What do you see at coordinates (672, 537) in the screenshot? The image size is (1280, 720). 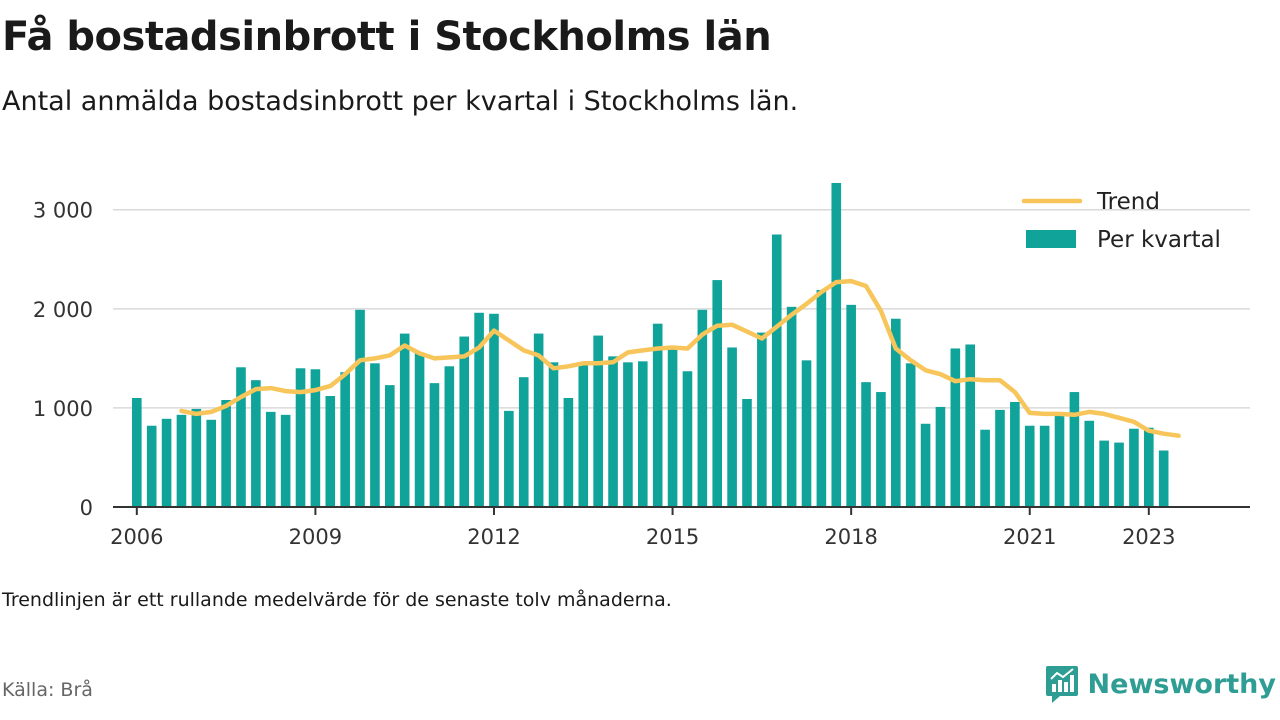 I see `x-tick-label: 2015` at bounding box center [672, 537].